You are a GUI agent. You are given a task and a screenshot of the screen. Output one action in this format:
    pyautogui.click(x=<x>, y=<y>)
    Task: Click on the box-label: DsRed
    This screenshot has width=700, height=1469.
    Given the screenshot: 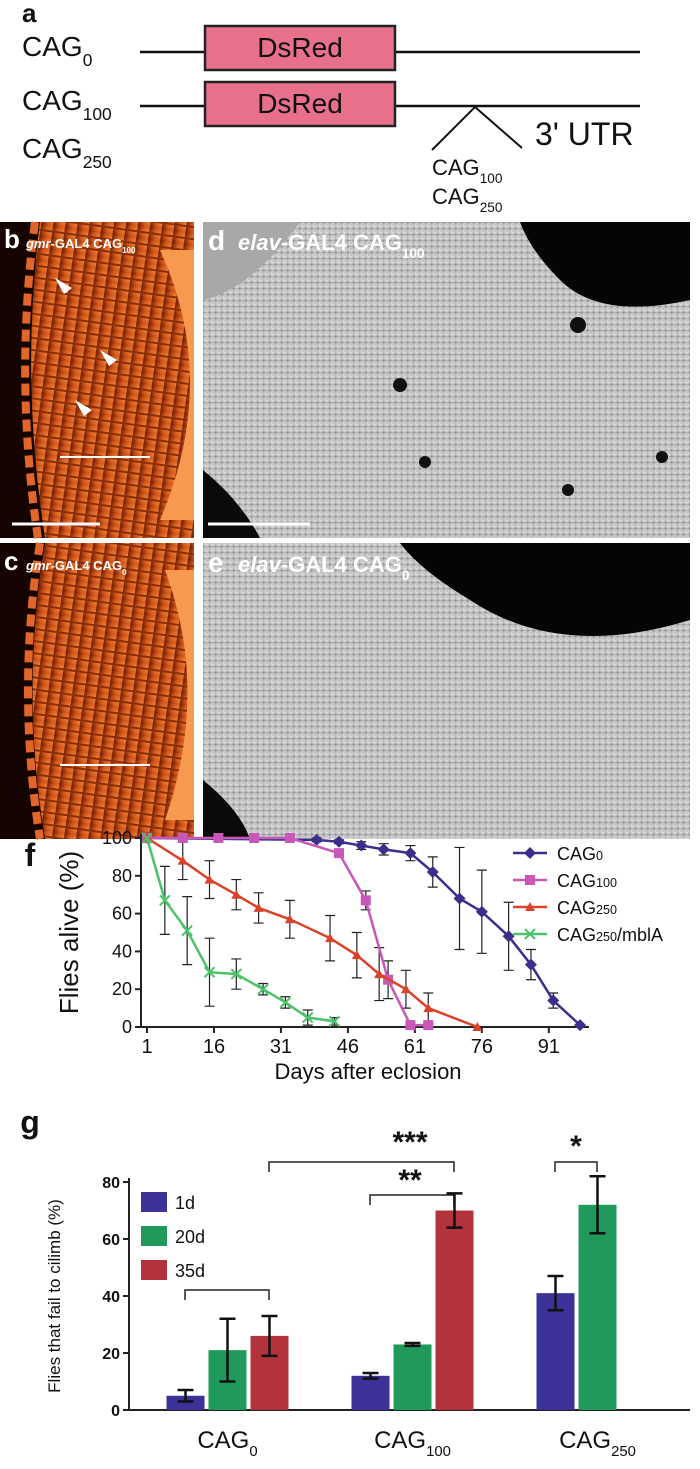 What is the action you would take?
    pyautogui.click(x=300, y=47)
    